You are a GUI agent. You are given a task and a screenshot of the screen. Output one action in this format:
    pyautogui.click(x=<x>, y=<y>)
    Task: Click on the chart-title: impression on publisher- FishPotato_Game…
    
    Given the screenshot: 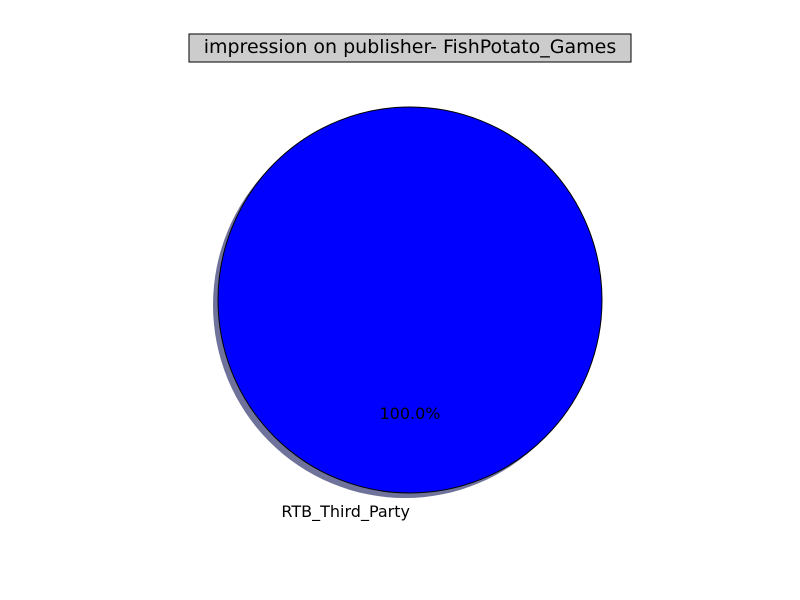 What is the action you would take?
    pyautogui.click(x=410, y=47)
    